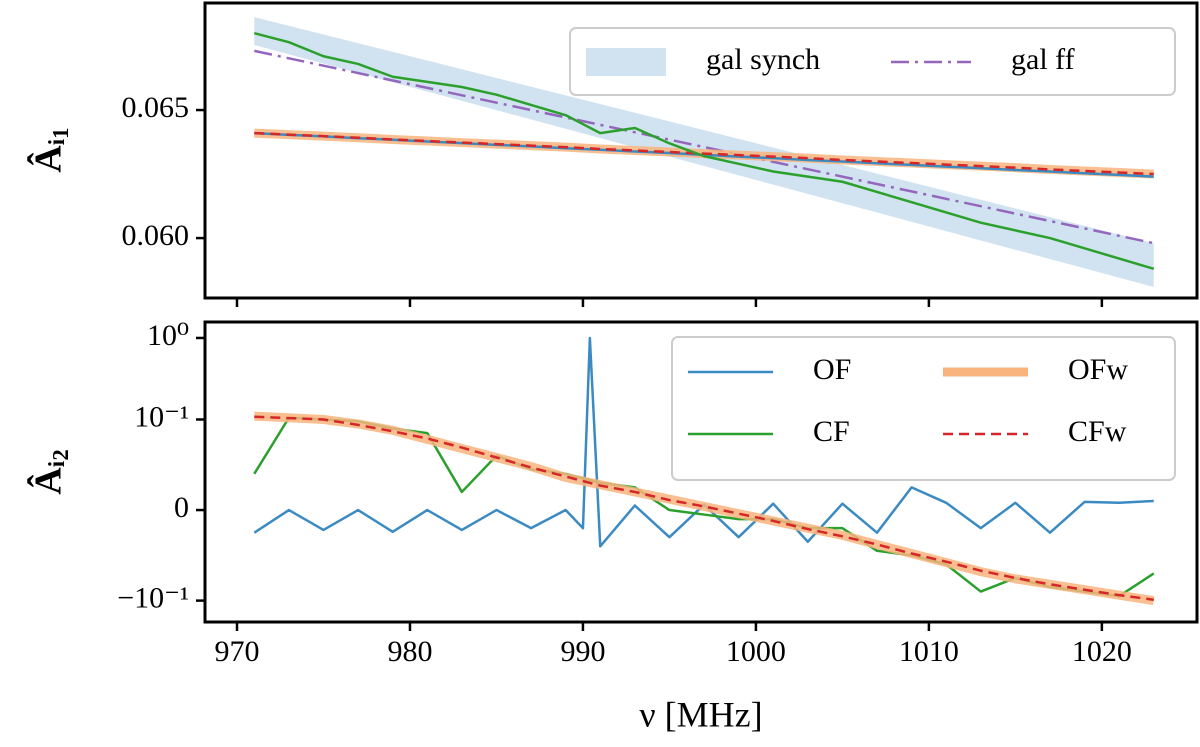  What do you see at coordinates (763, 59) in the screenshot?
I see `legend-label: gal synch` at bounding box center [763, 59].